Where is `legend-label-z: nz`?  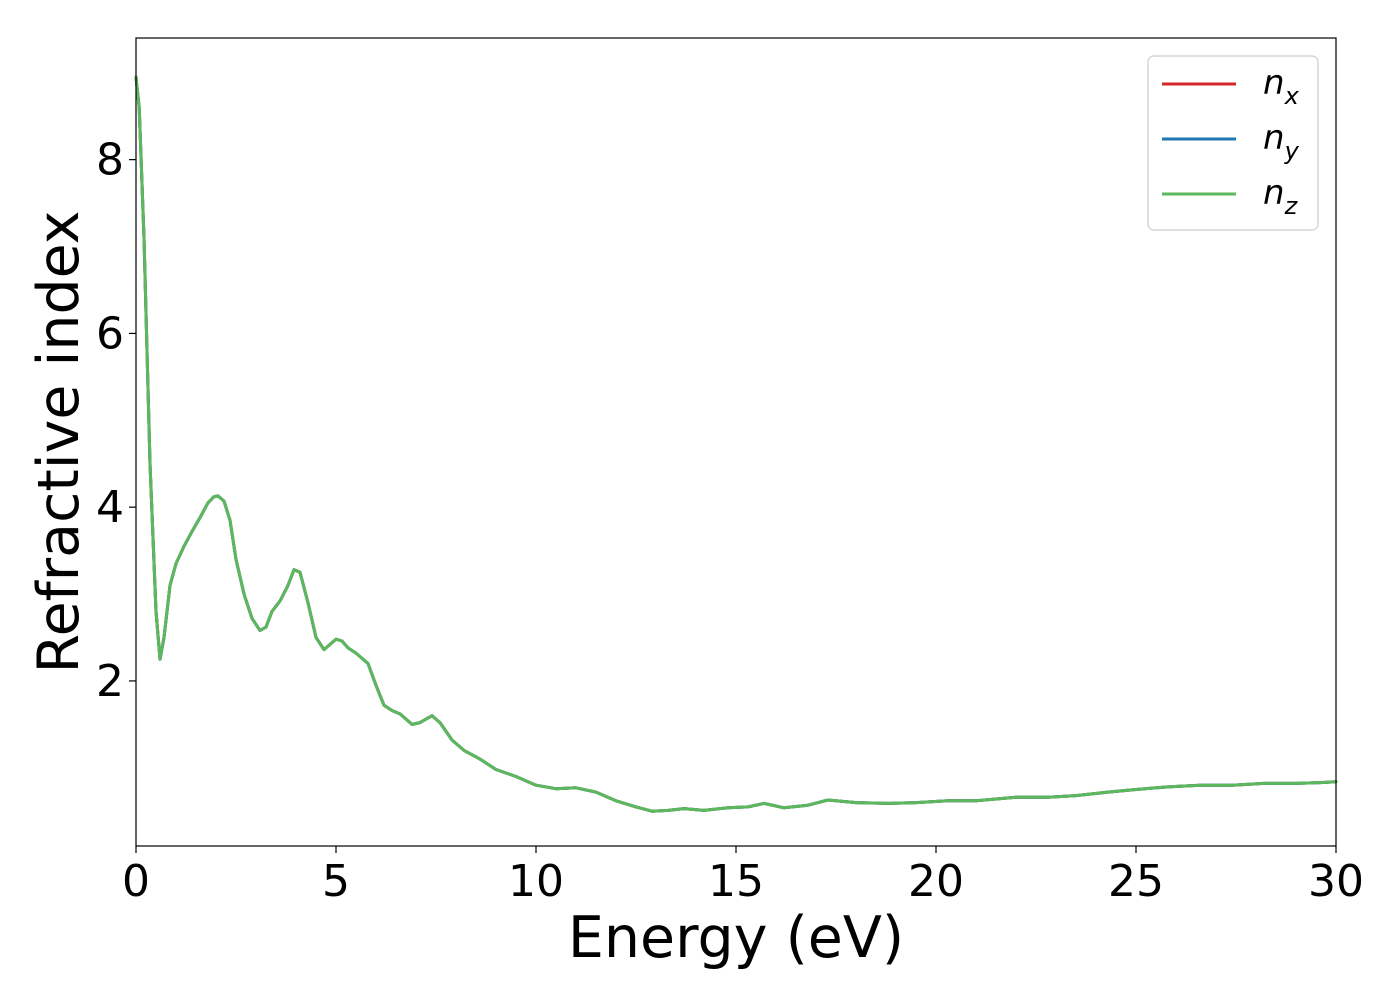 legend-label-z: nz is located at coordinates (1281, 196).